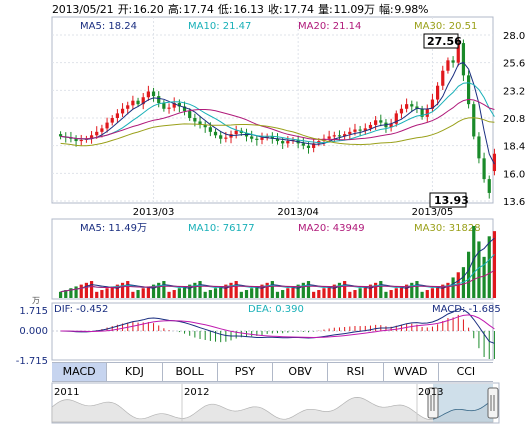  Describe the element at coordinates (66, 392) in the screenshot. I see `nav-year-2011: 2011` at that location.